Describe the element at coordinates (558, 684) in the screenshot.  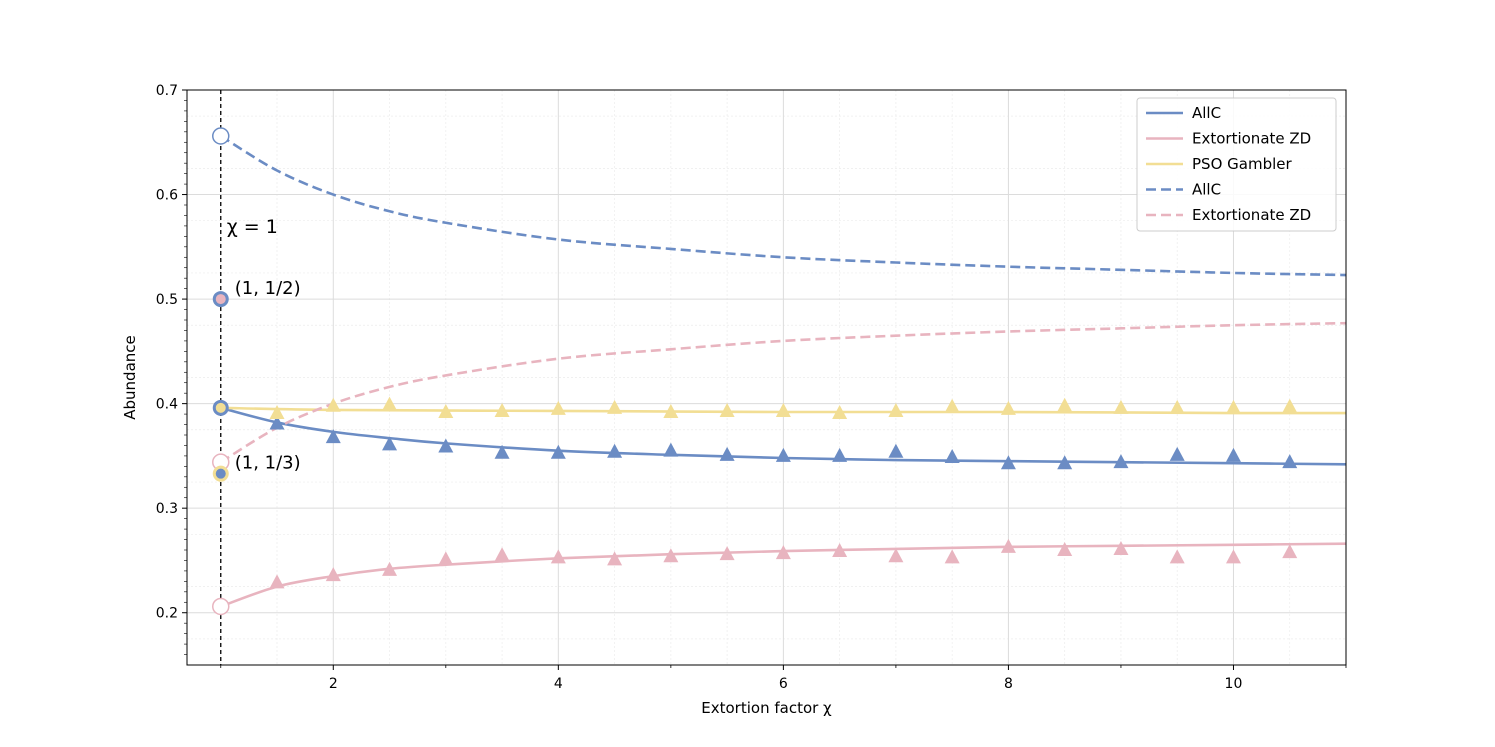
I see `x-tick-label: 4` at that location.